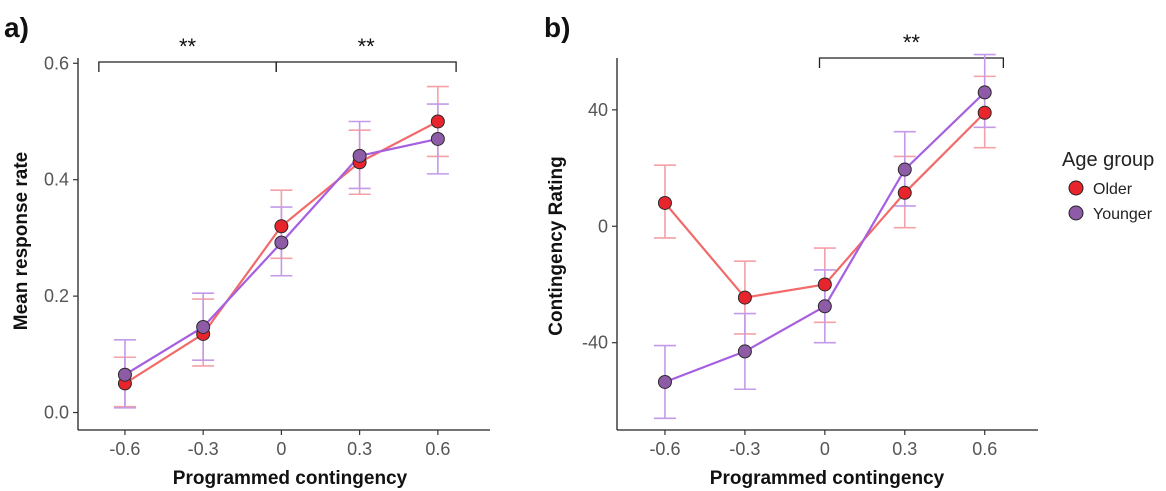 The width and height of the screenshot is (1166, 491). Describe the element at coordinates (598, 110) in the screenshot. I see `panel-b-y-tick-label: 40` at that location.